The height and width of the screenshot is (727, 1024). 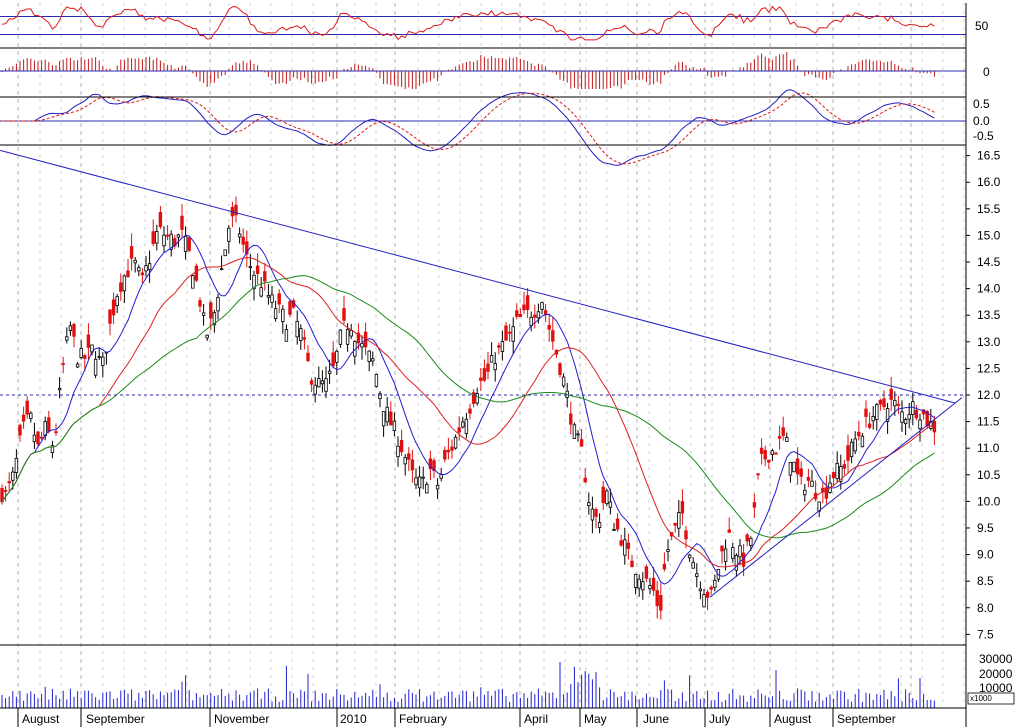 I want to click on x-axis-label: November, so click(x=241, y=719).